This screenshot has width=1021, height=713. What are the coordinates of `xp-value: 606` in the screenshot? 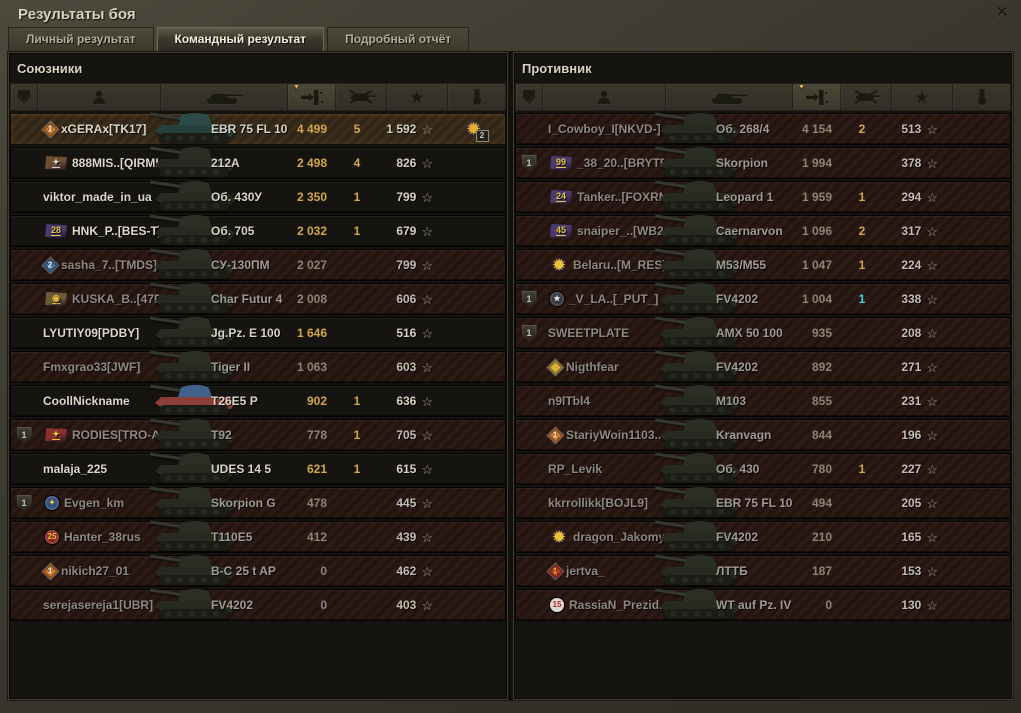 It's located at (406, 299).